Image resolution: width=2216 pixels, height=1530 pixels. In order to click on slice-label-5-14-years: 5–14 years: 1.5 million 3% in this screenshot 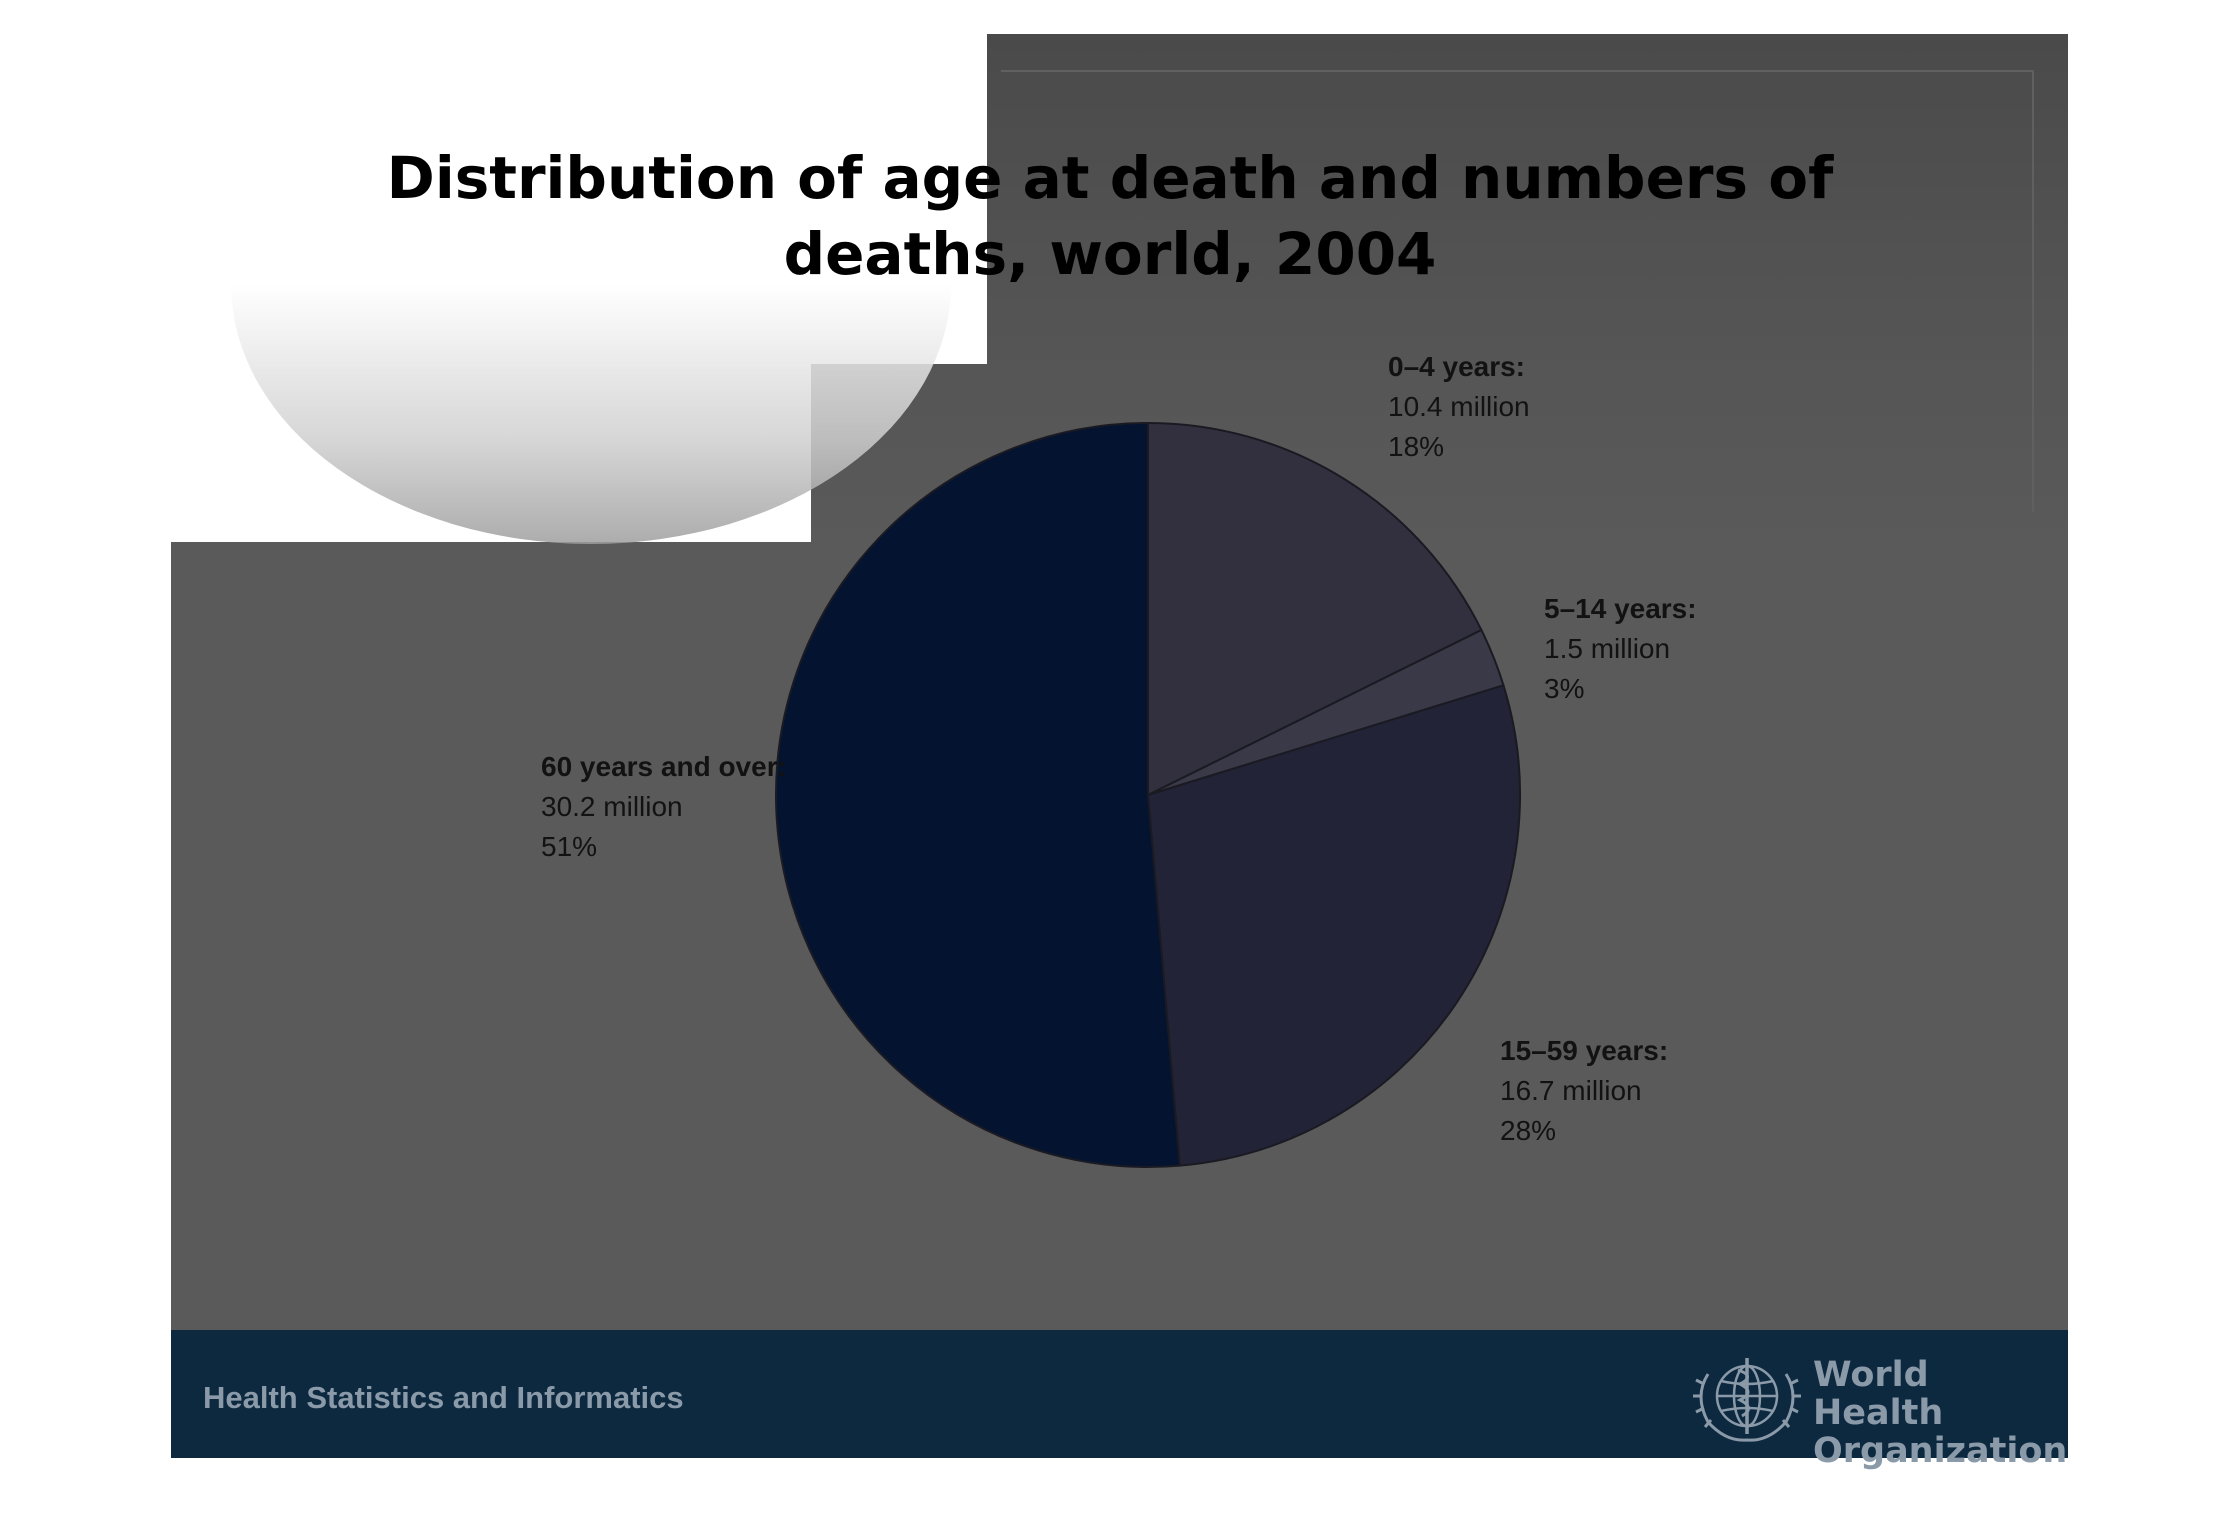, I will do `click(1620, 648)`.